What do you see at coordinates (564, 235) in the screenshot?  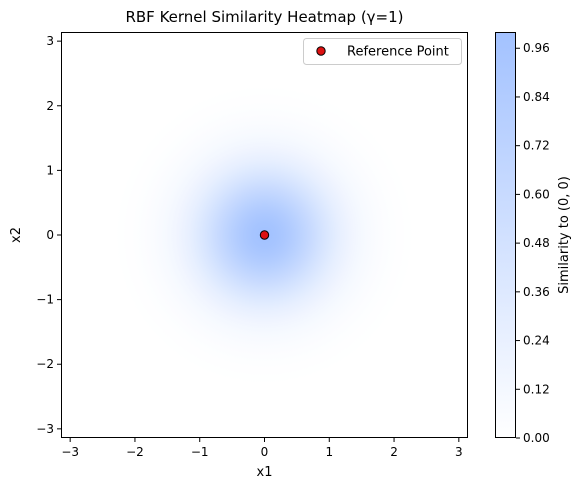 I see `colorbar-label: Similarity to (0, 0)` at bounding box center [564, 235].